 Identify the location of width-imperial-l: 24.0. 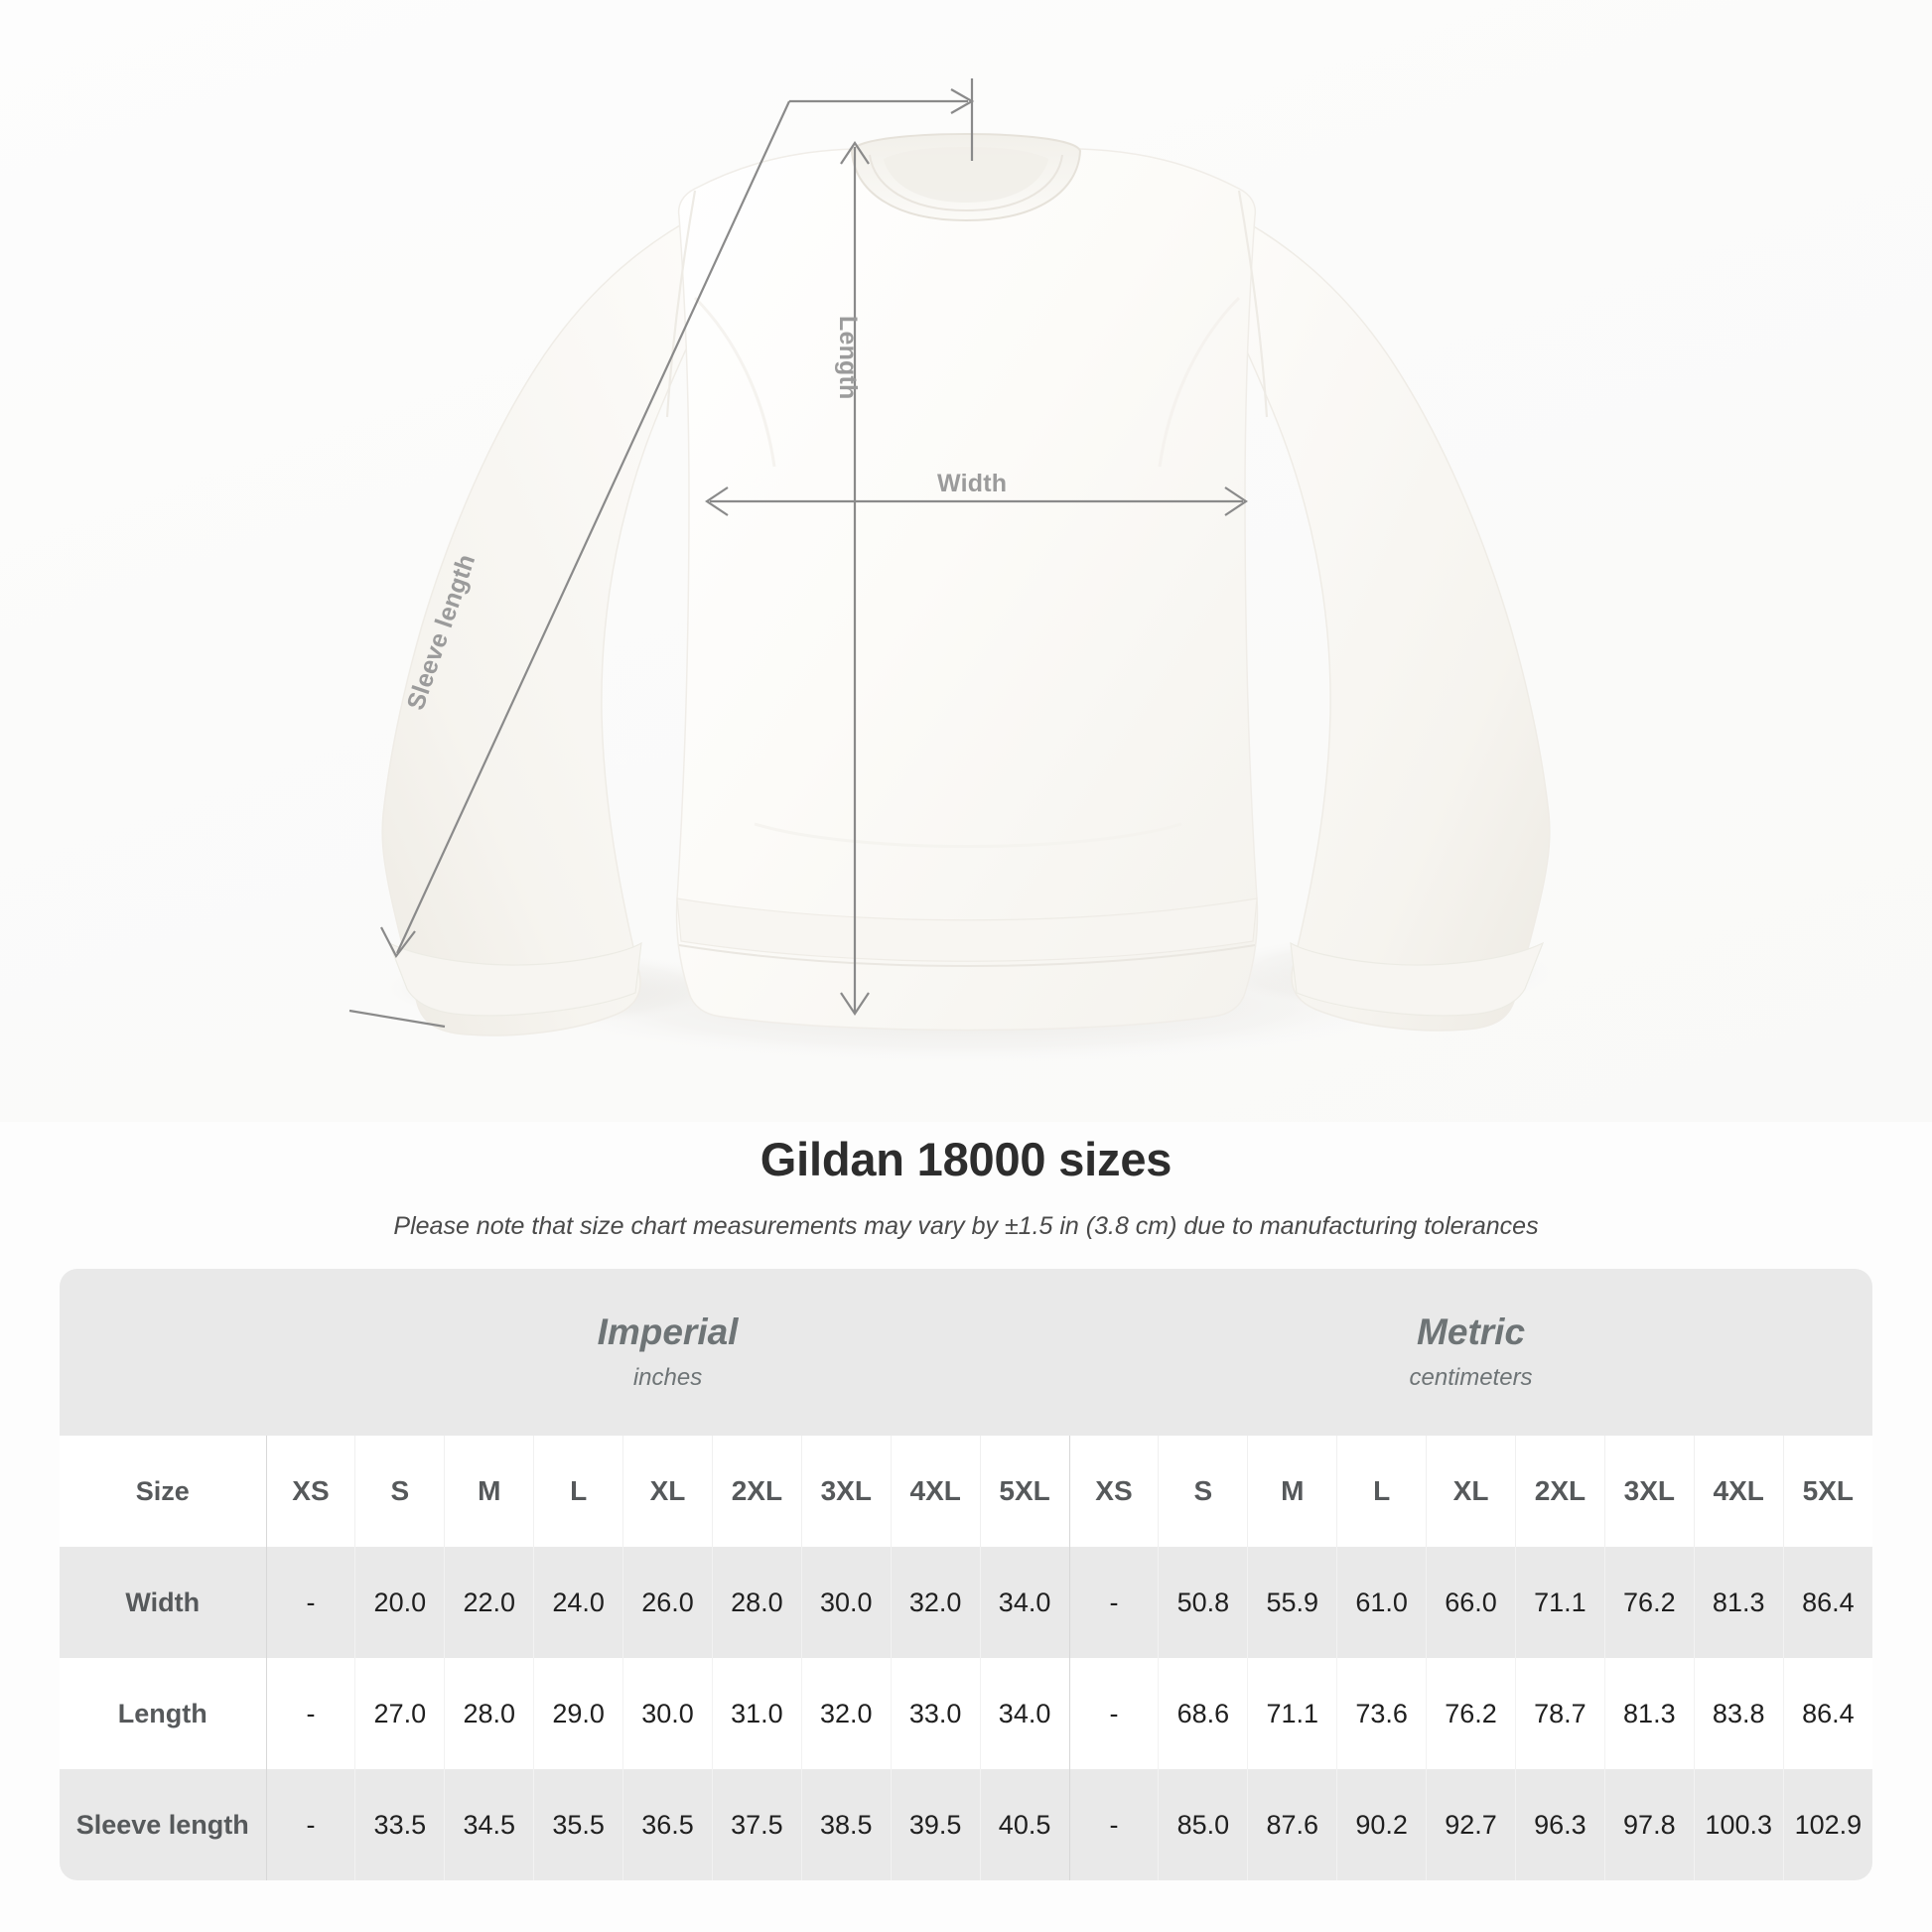
(578, 1602).